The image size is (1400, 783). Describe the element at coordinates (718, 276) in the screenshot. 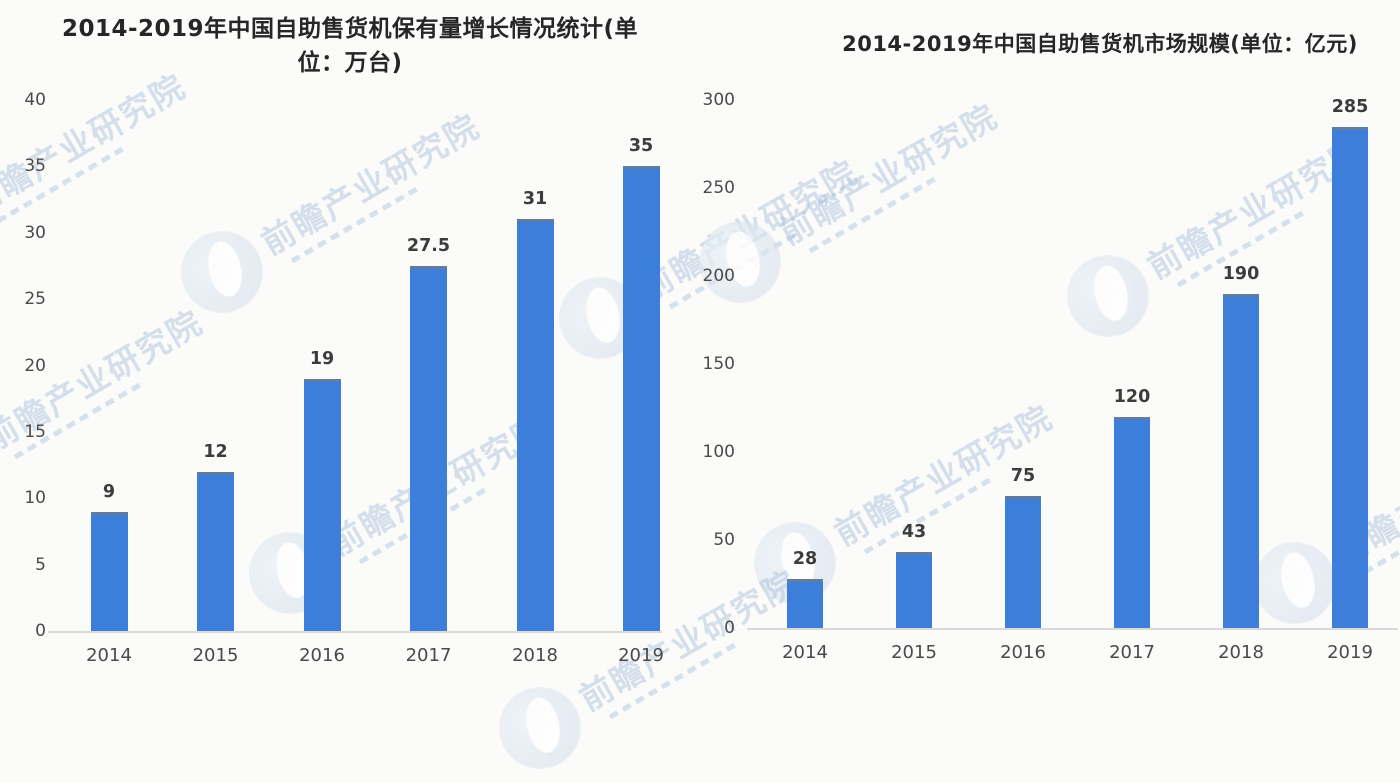

I see `y-axis-tick-label: 200` at that location.